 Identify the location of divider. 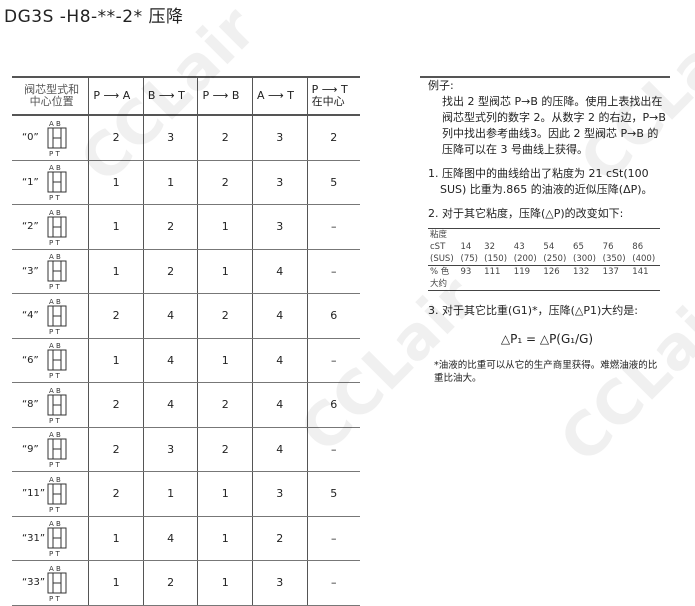
(545, 77).